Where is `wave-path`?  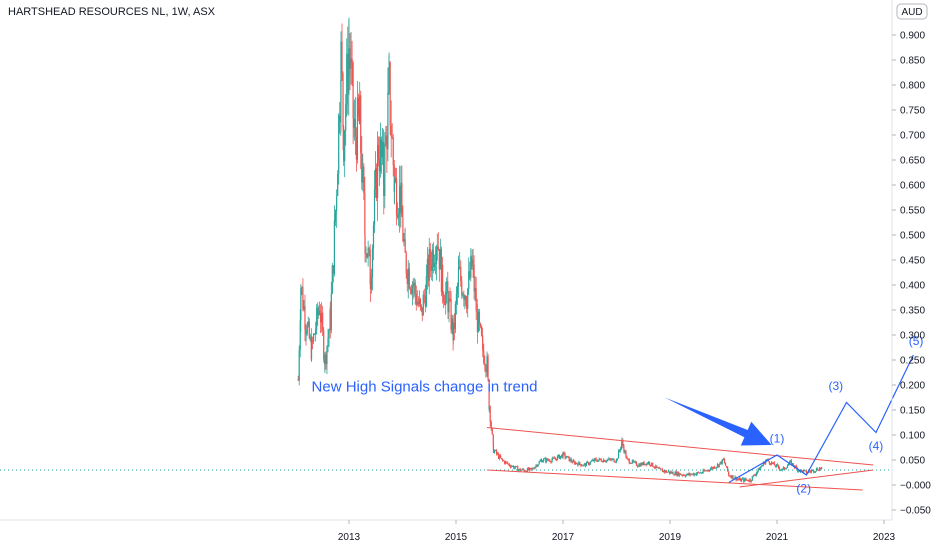 wave-path is located at coordinates (821, 419).